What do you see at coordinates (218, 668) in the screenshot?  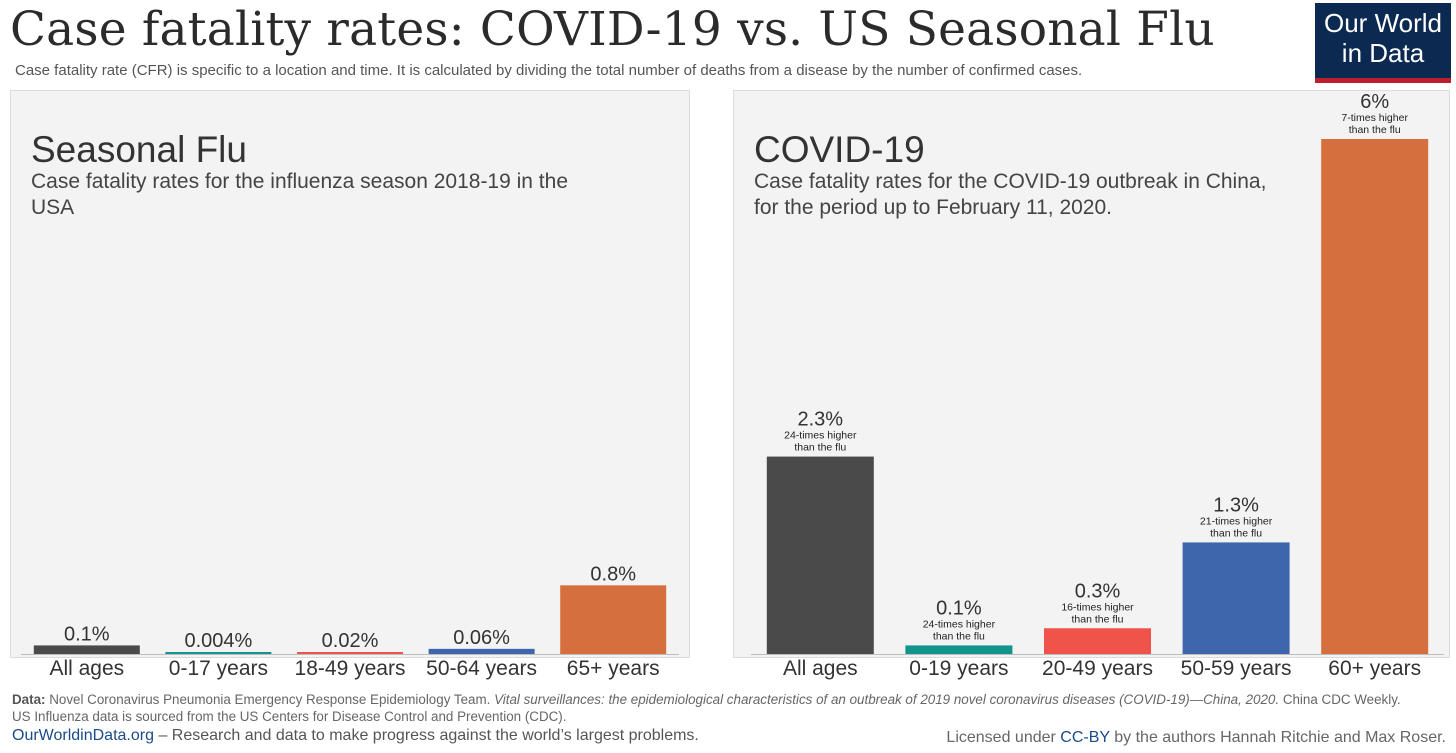 I see `flu-category-label-2: 0-17 years` at bounding box center [218, 668].